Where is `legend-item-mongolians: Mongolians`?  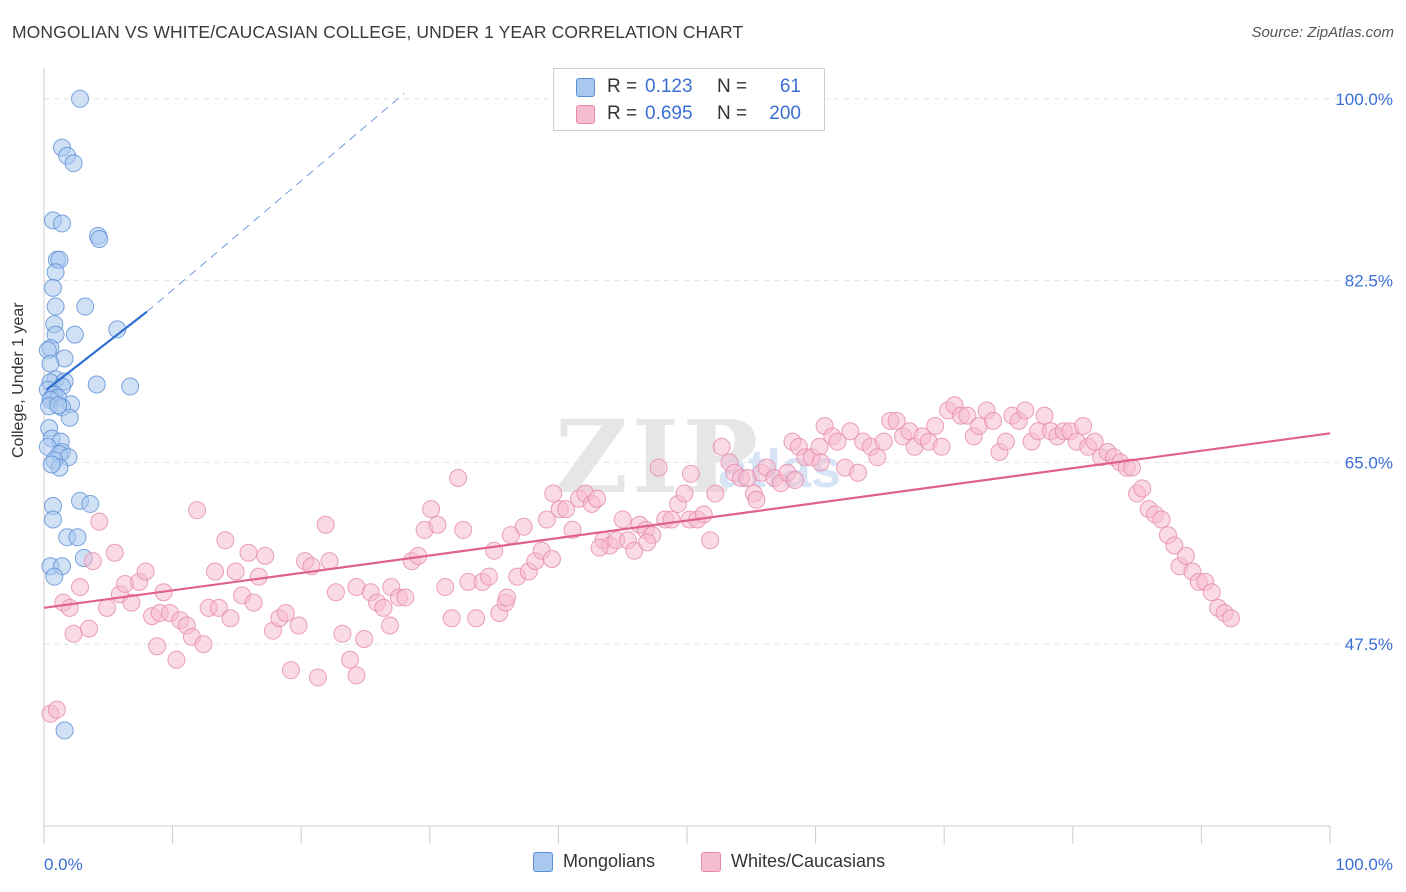 legend-item-mongolians: Mongolians is located at coordinates (594, 861).